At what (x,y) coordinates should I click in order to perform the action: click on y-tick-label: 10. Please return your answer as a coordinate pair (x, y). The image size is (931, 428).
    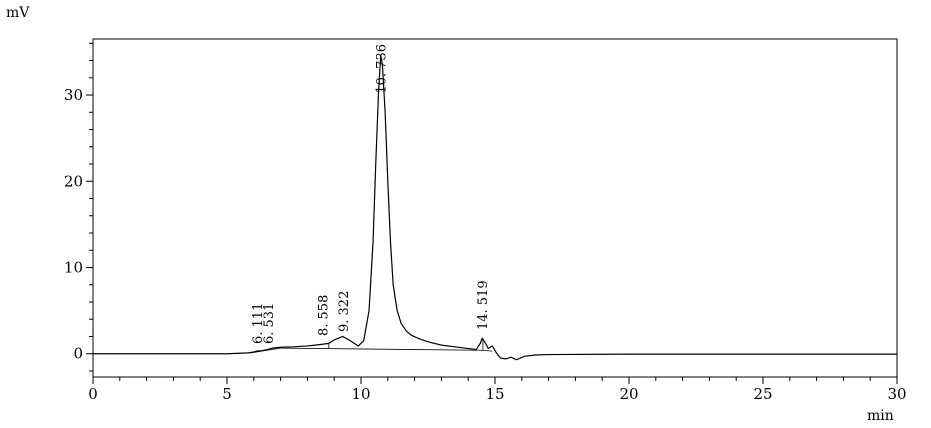
    Looking at the image, I should click on (73, 267).